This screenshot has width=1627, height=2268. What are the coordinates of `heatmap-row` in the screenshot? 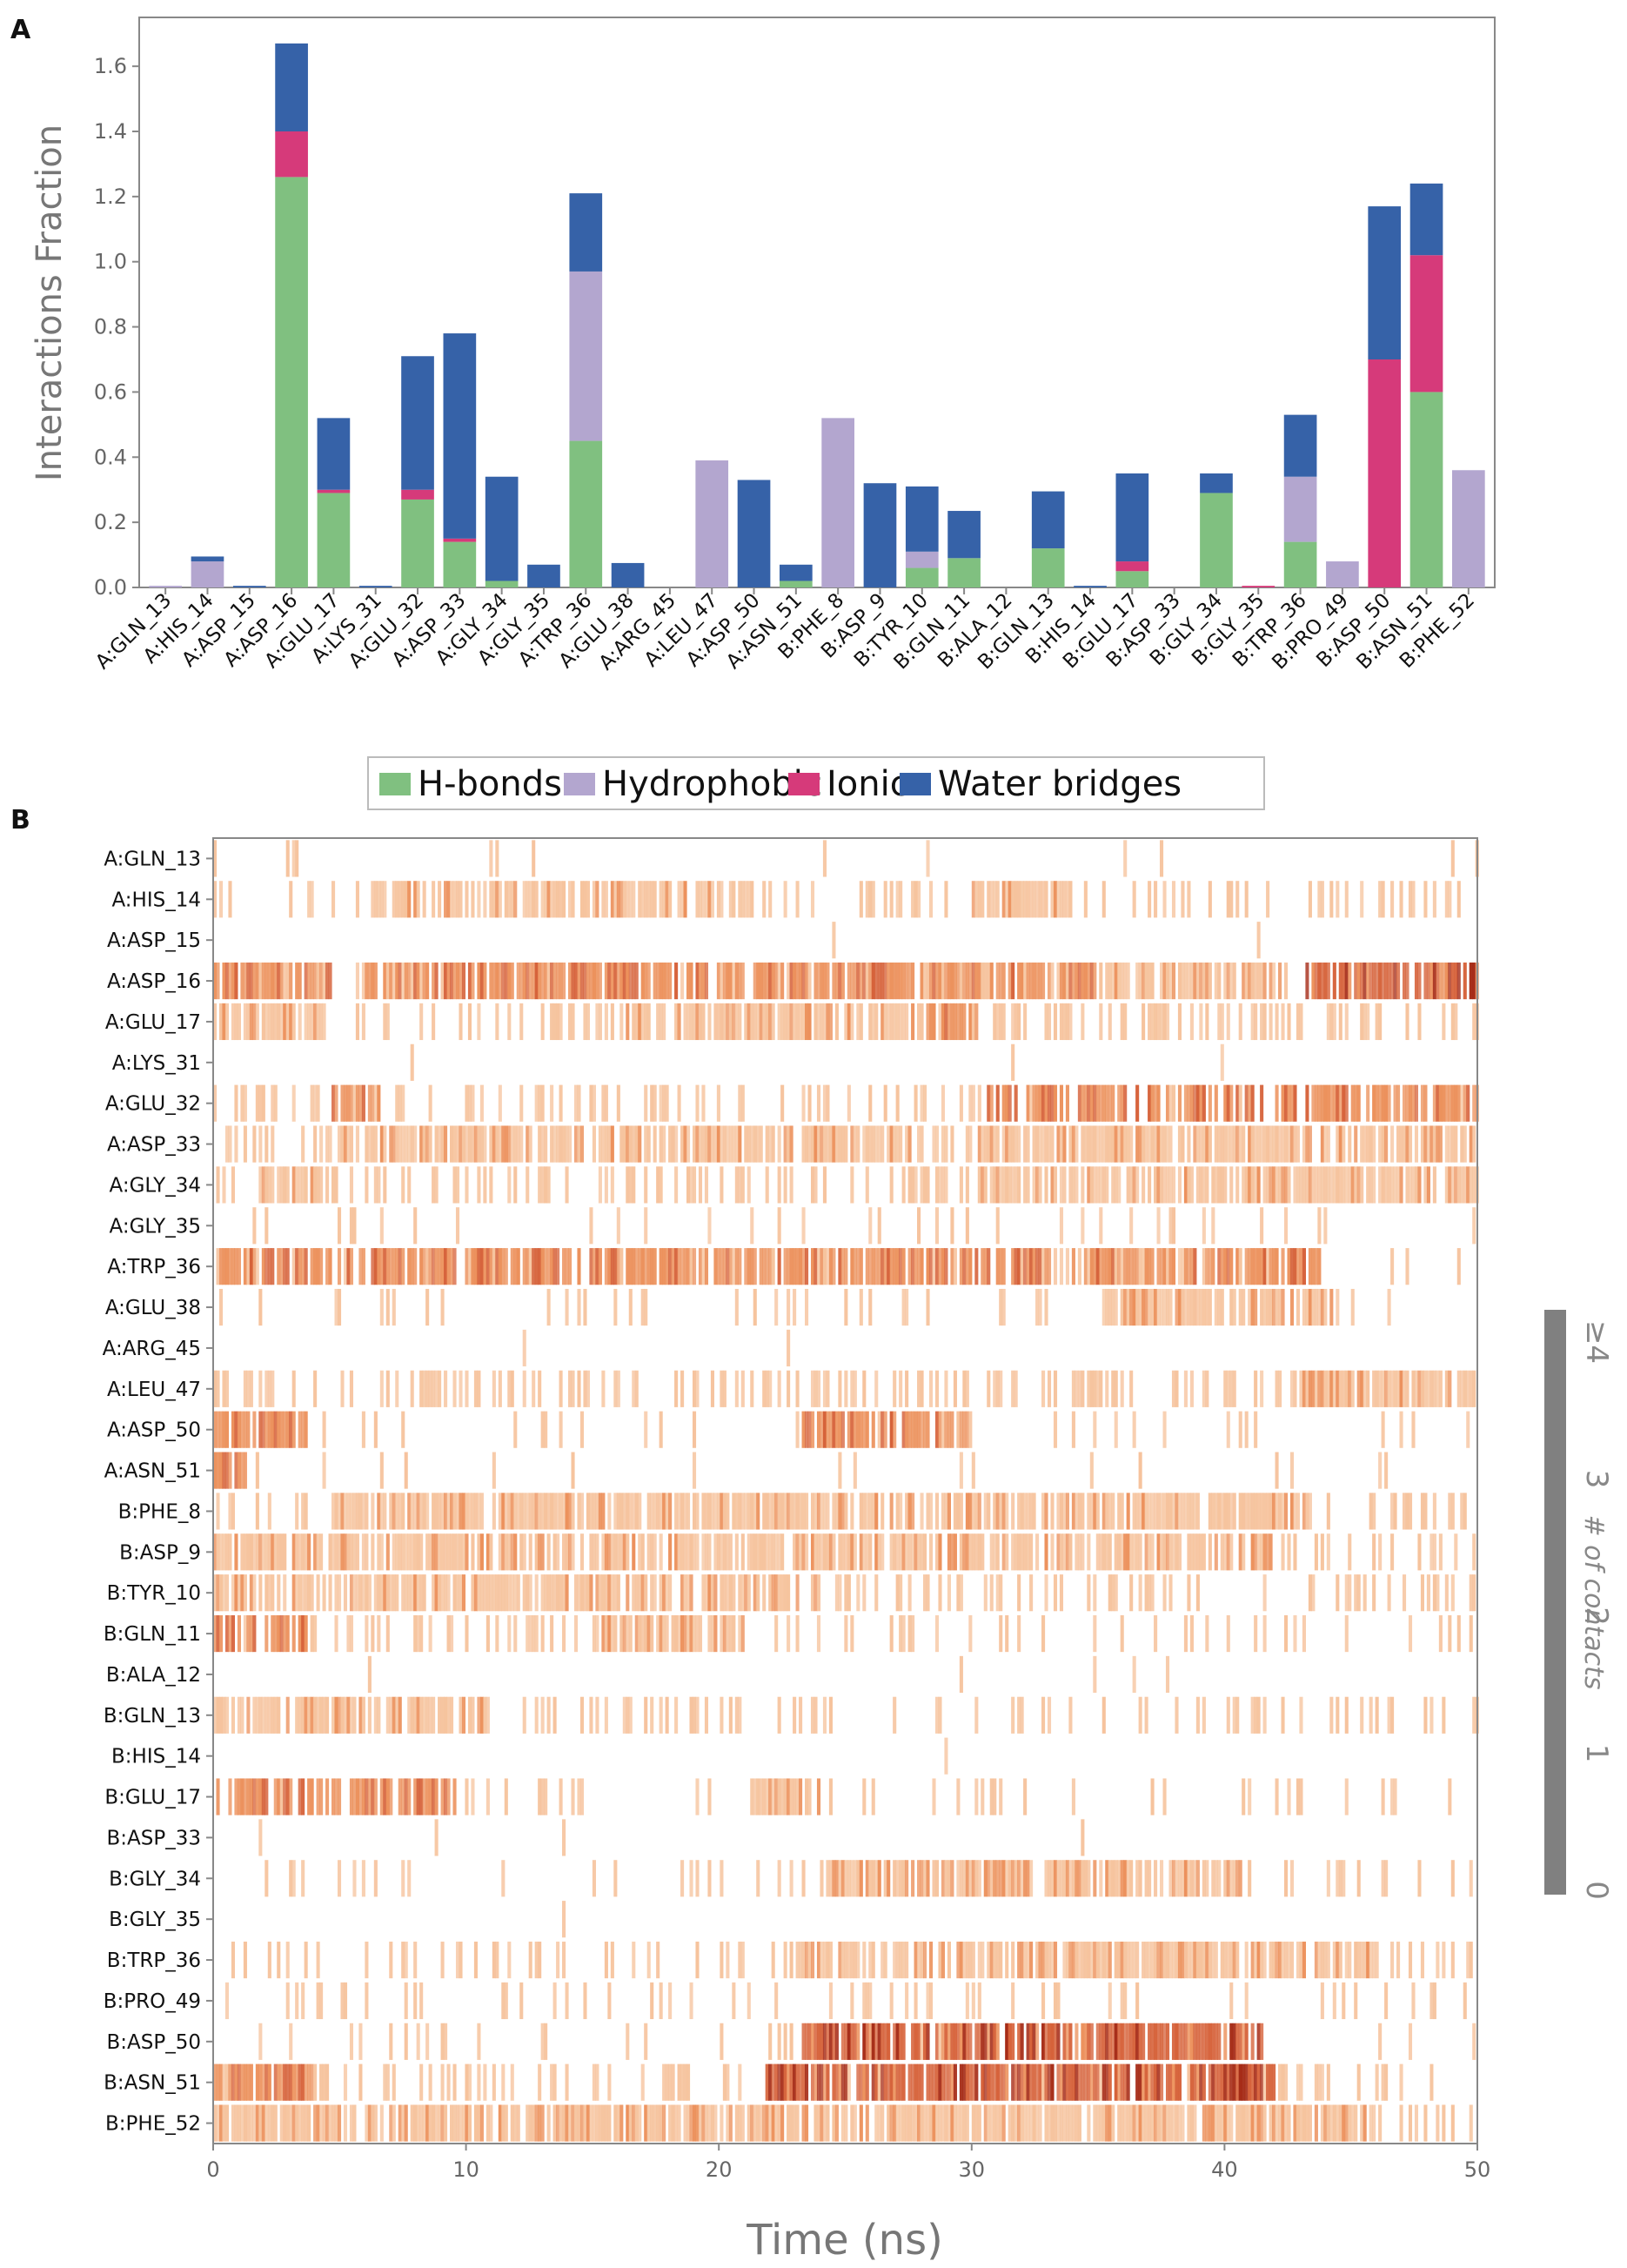 It's located at (834, 1796).